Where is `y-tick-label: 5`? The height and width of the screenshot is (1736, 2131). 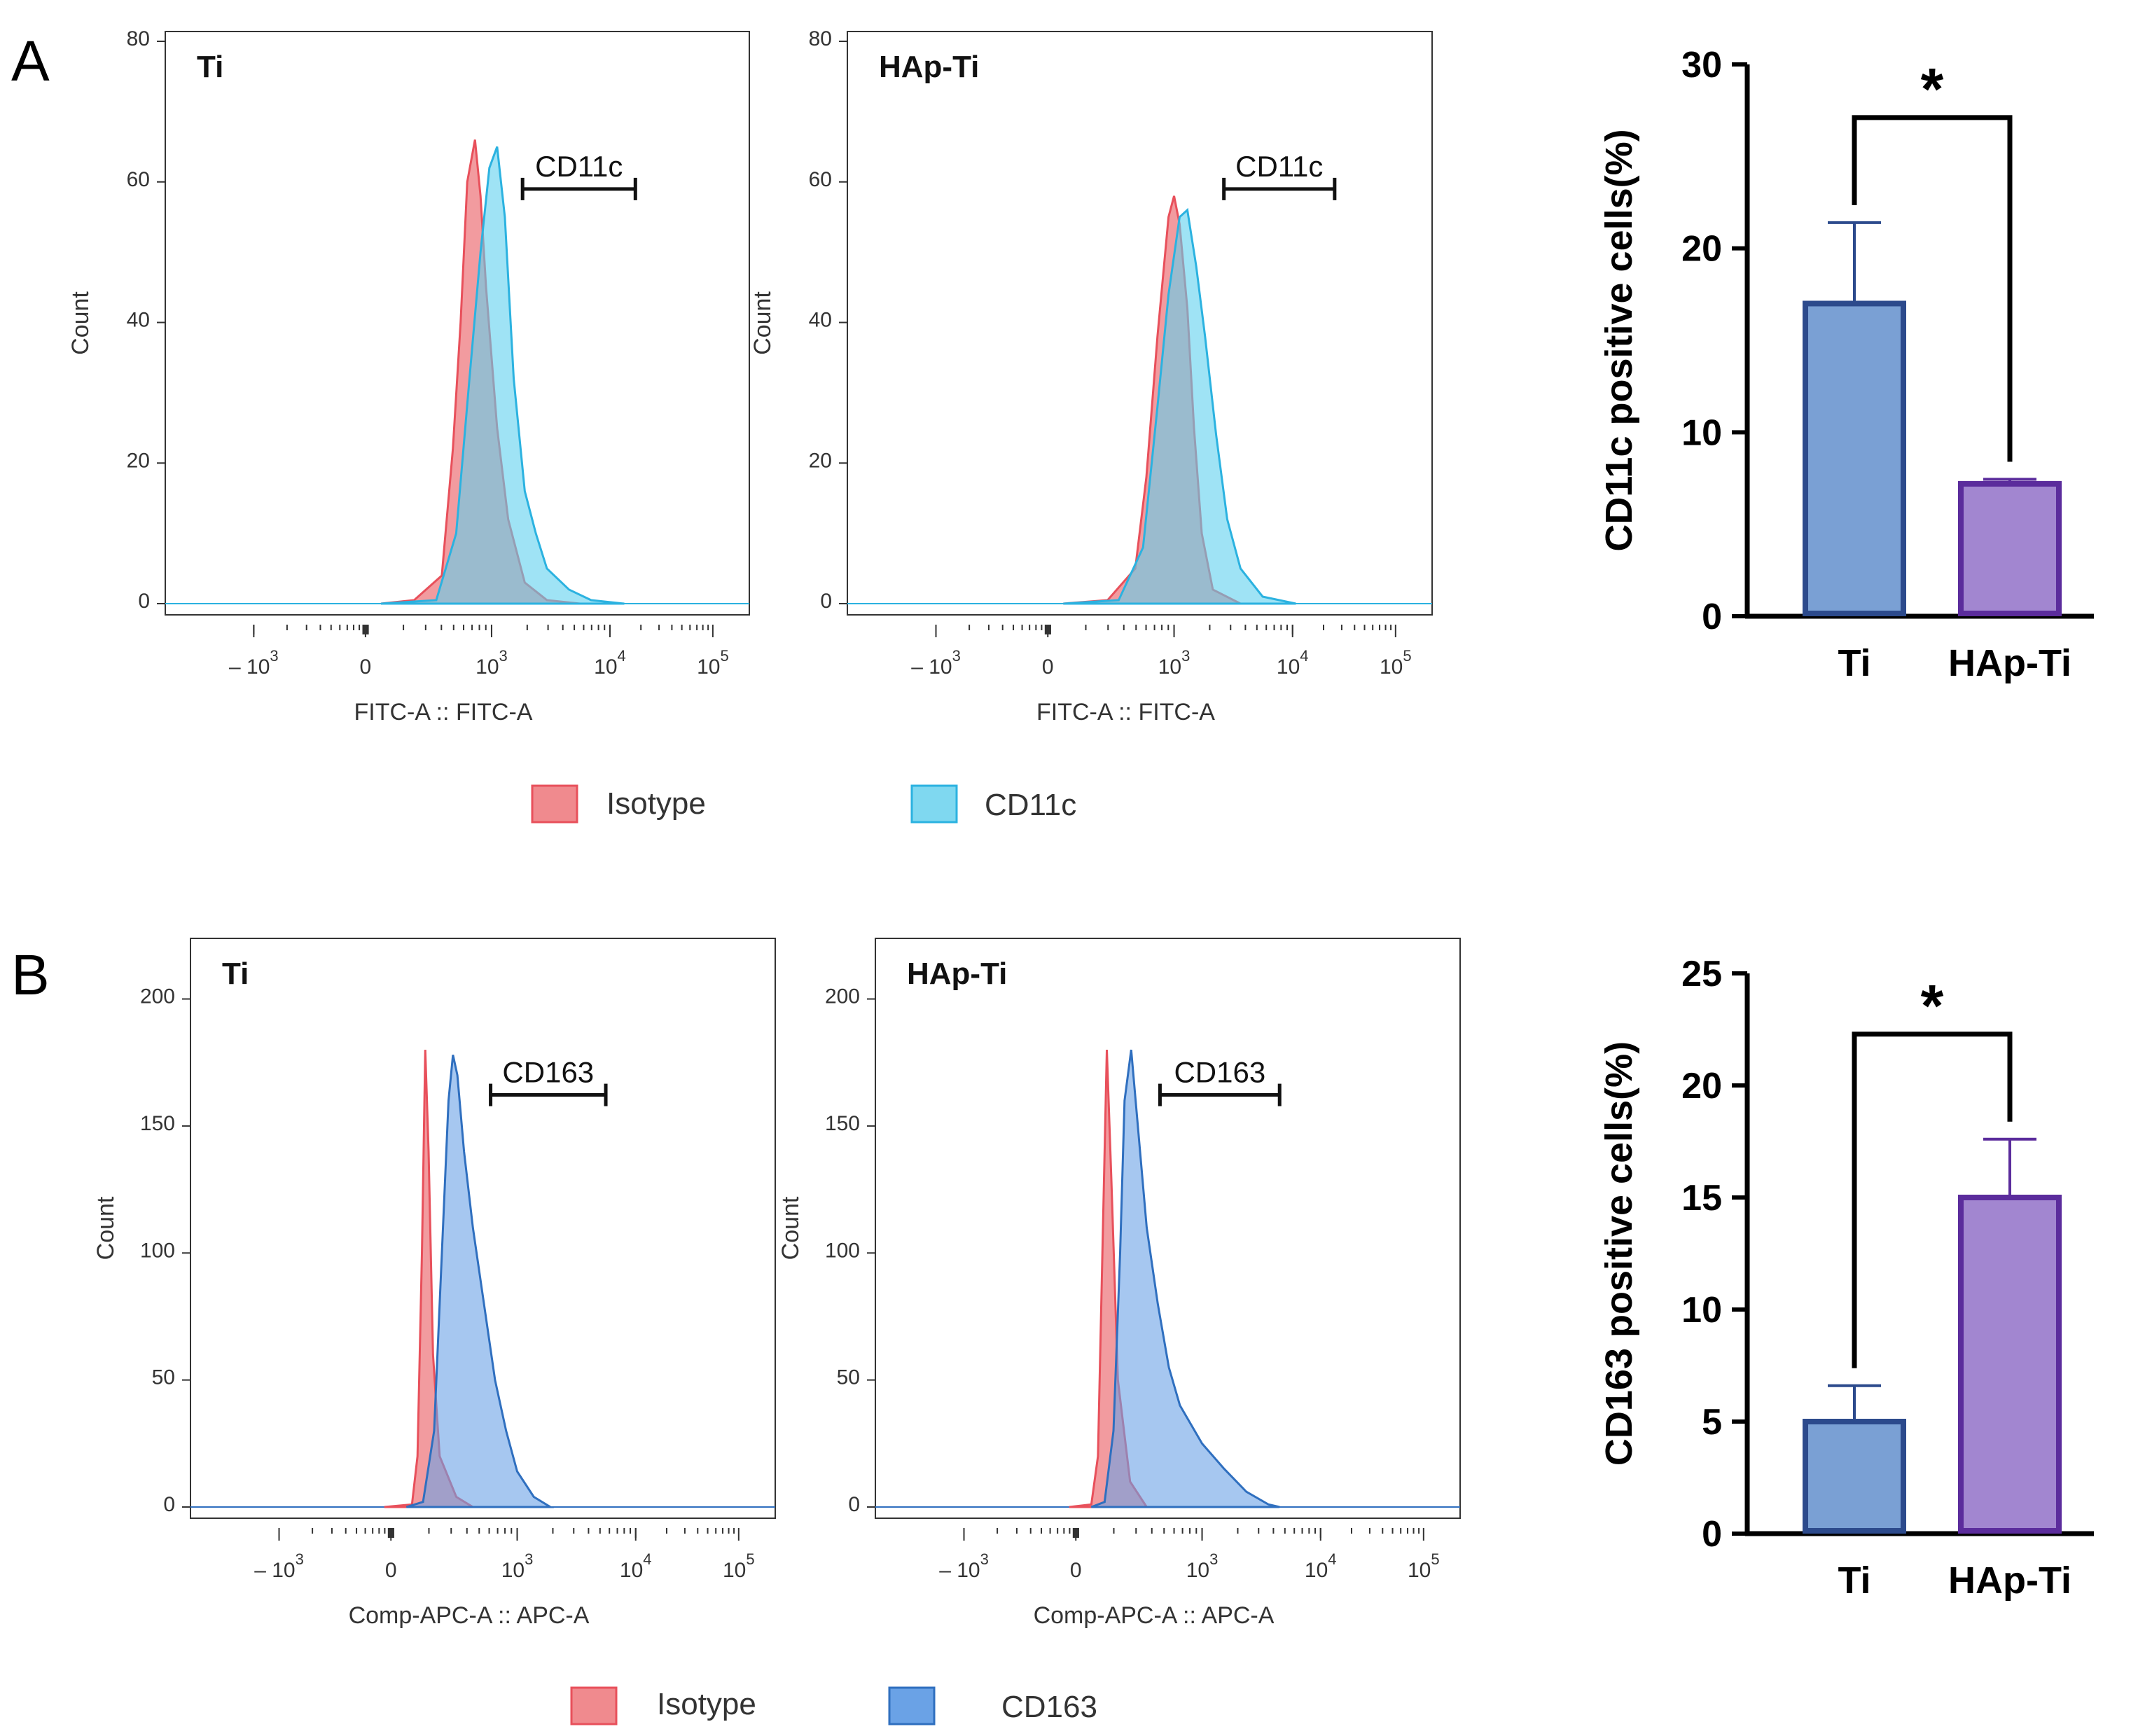
y-tick-label: 5 is located at coordinates (1712, 1422).